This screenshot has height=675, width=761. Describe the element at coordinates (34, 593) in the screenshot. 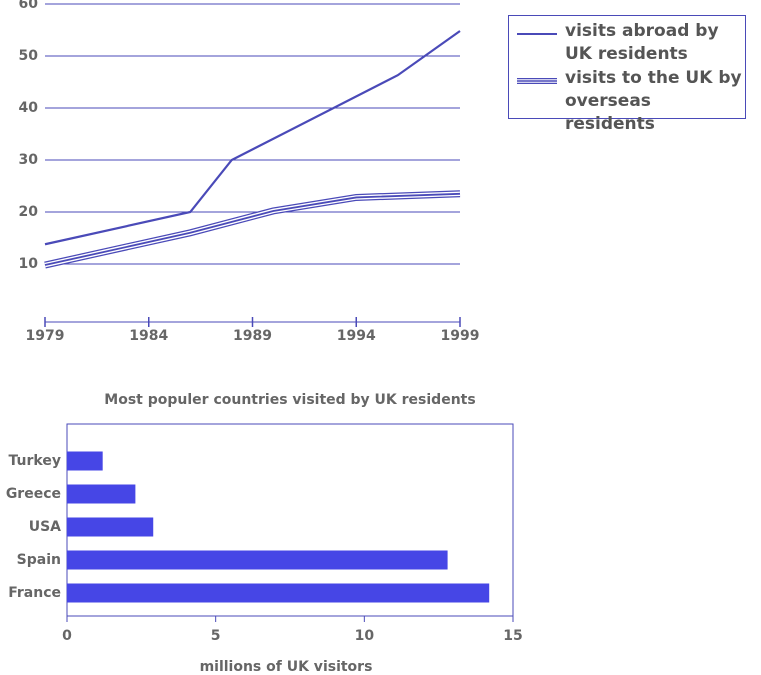

I see `y-tick-label: France` at that location.